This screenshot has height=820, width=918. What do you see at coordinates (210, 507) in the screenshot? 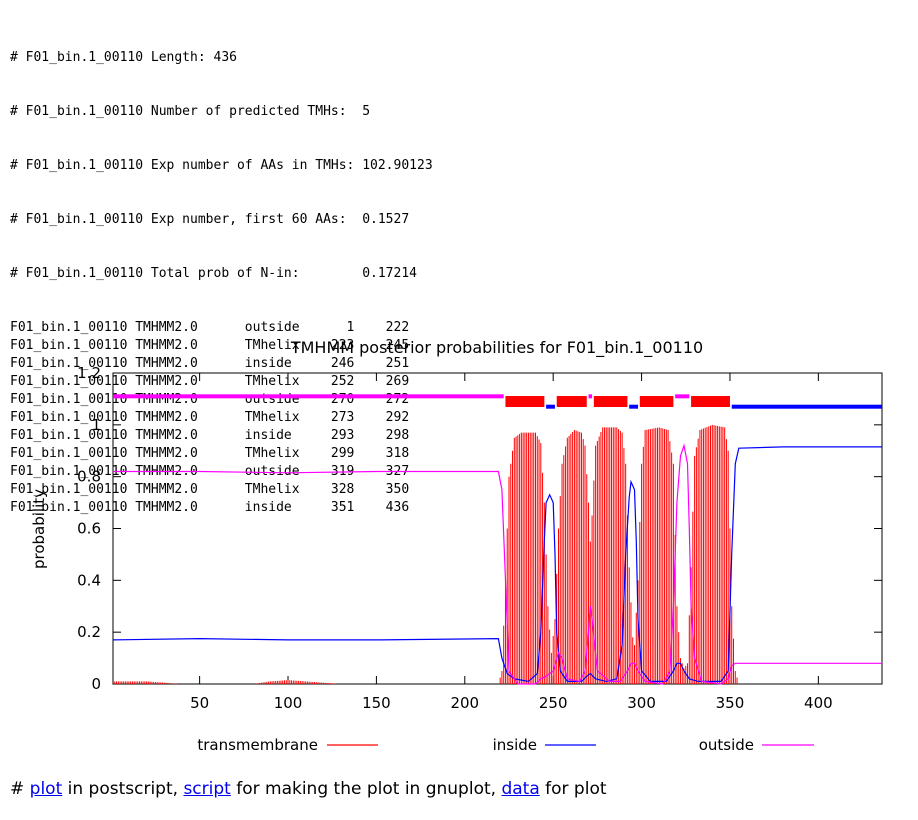
I see `topology-row: F01_bin.1_00110 TMHMM2.0 inside 351 436` at bounding box center [210, 507].